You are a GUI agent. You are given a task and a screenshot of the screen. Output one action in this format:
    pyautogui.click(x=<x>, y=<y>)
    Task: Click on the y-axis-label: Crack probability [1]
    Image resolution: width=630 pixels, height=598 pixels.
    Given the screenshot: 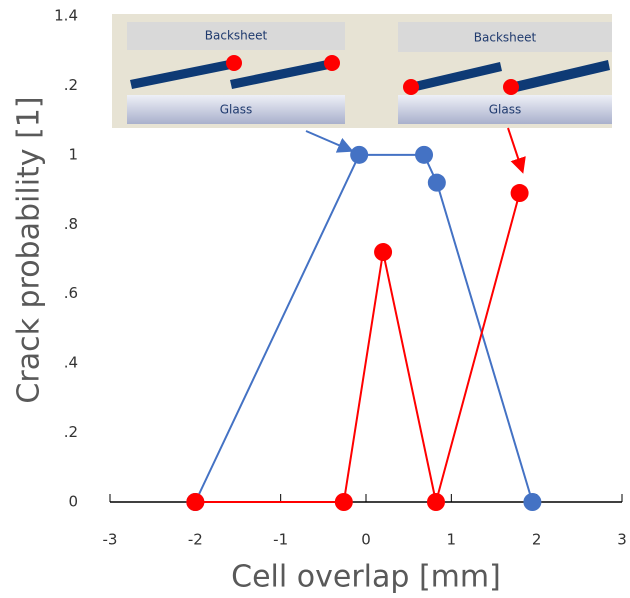 What is the action you would take?
    pyautogui.click(x=29, y=249)
    